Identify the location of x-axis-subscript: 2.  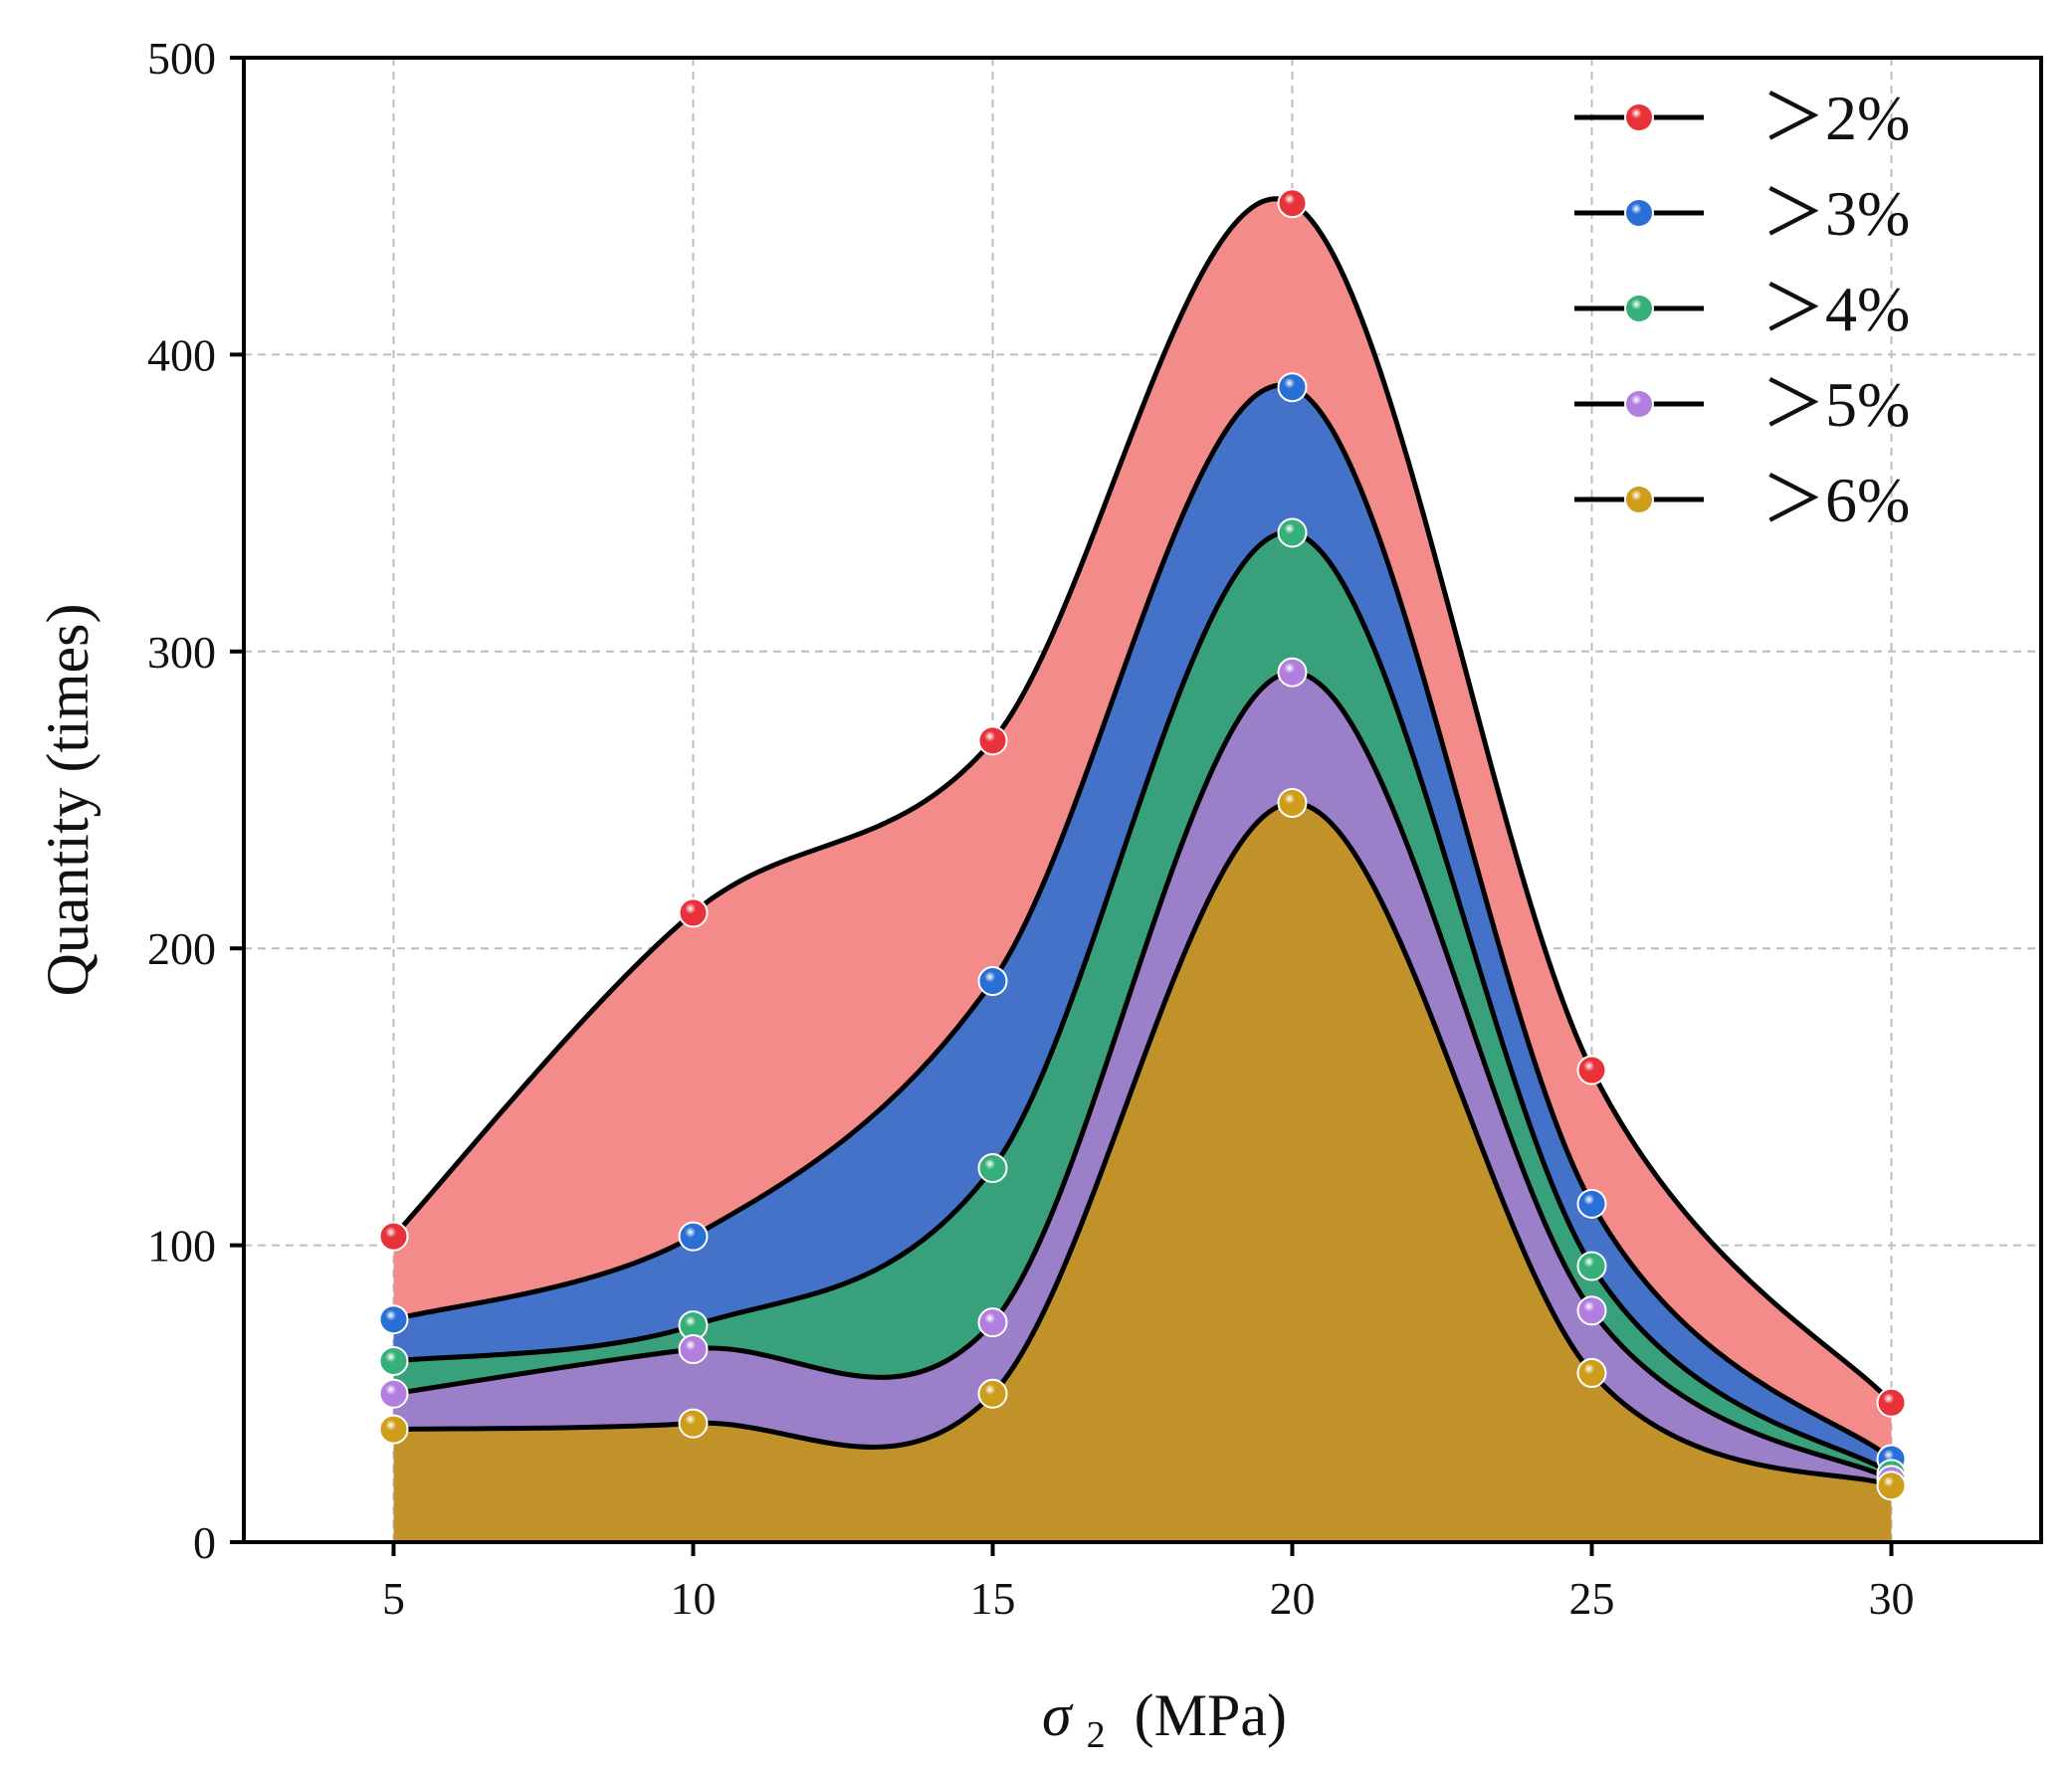
(1096, 1735).